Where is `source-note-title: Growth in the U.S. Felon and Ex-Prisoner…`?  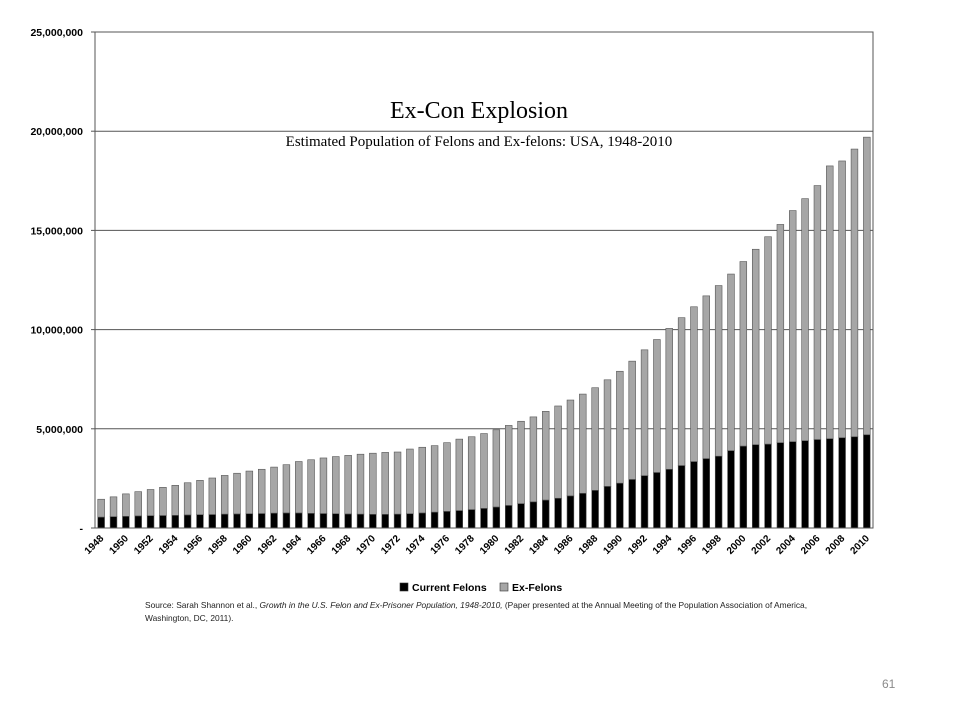
source-note-title: Growth in the U.S. Felon and Ex-Prisoner… is located at coordinates (381, 605).